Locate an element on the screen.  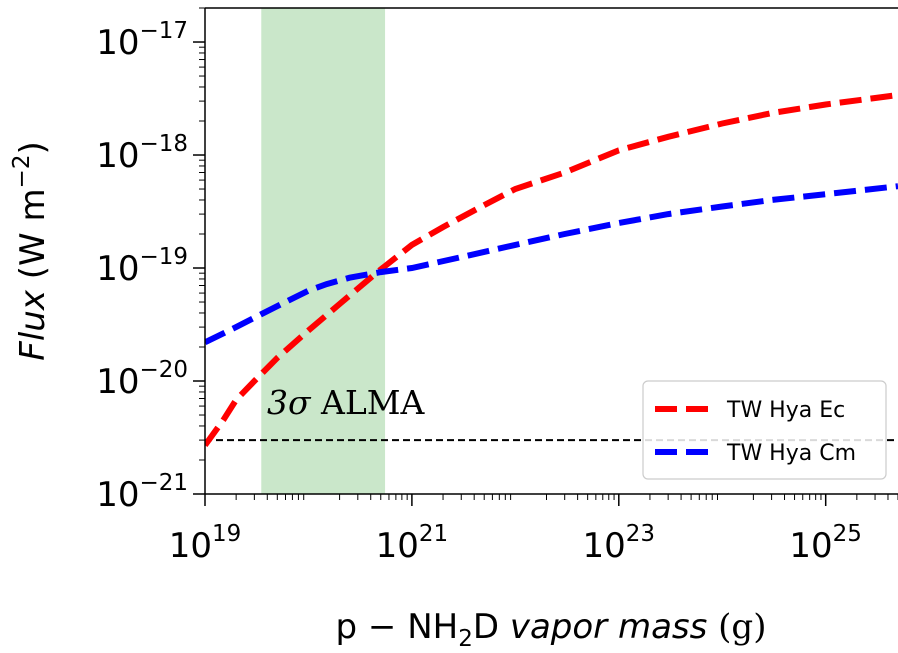
tick-exponent: −18 is located at coordinates (163, 144).